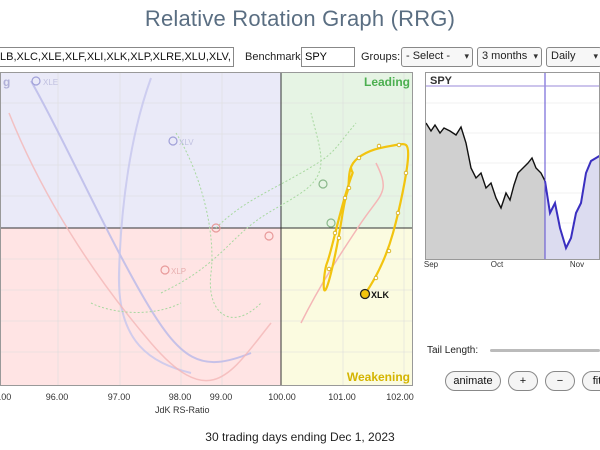  I want to click on faded-tail-green-b, so click(286, 175).